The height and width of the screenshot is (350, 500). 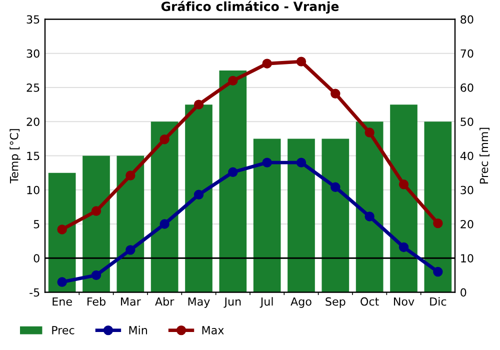 What do you see at coordinates (266, 302) in the screenshot?
I see `x-tick-label: Jul` at bounding box center [266, 302].